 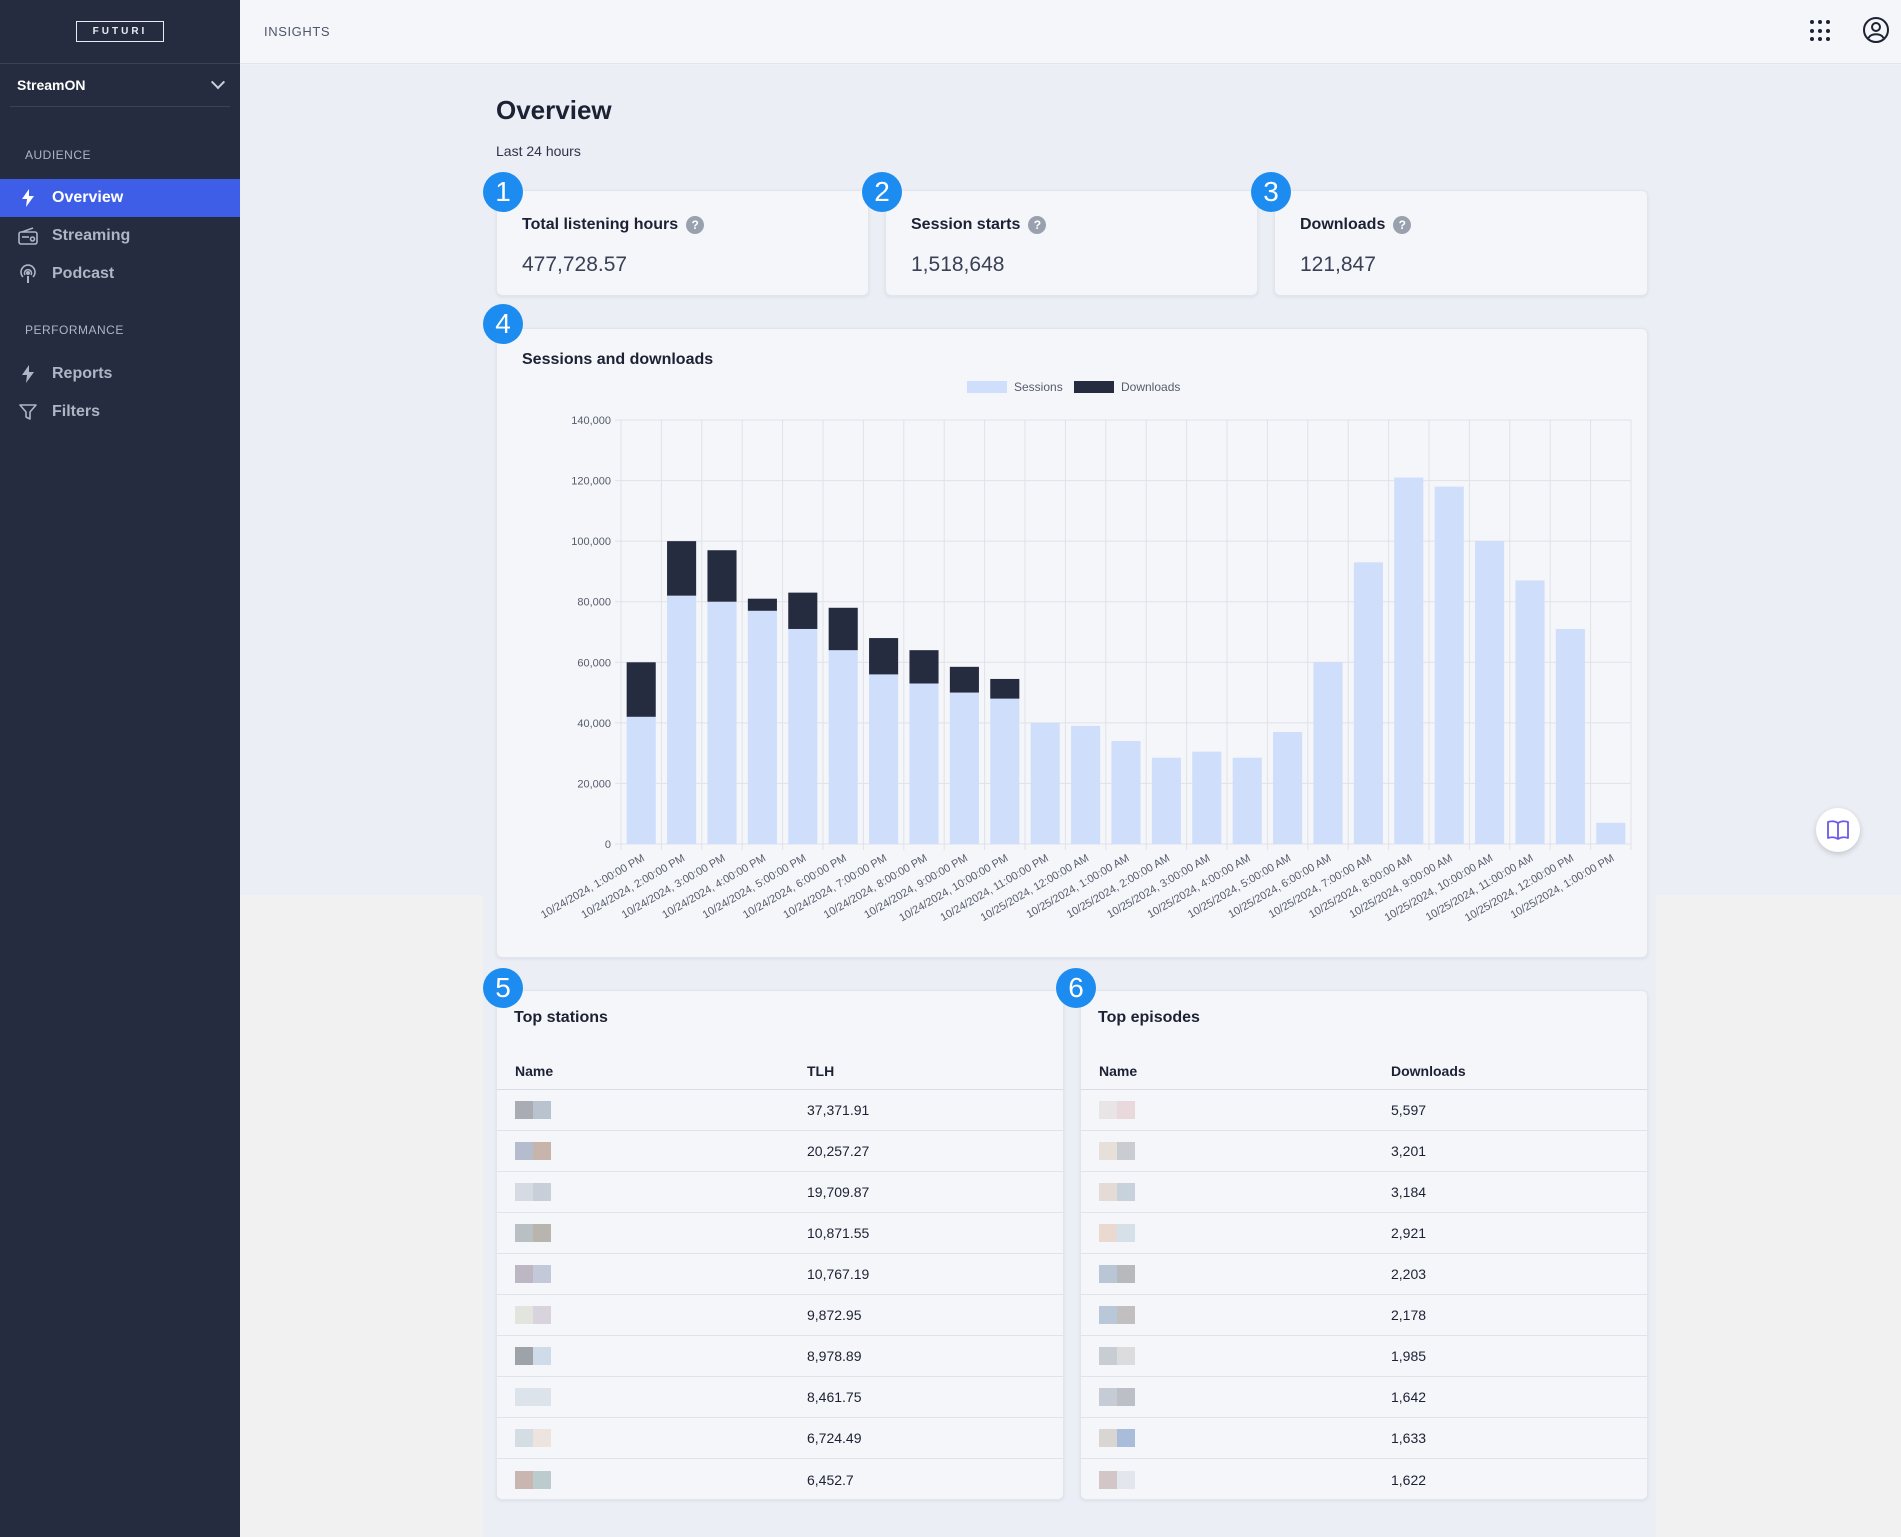 What do you see at coordinates (608, 845) in the screenshot?
I see `y-tick-label: 0` at bounding box center [608, 845].